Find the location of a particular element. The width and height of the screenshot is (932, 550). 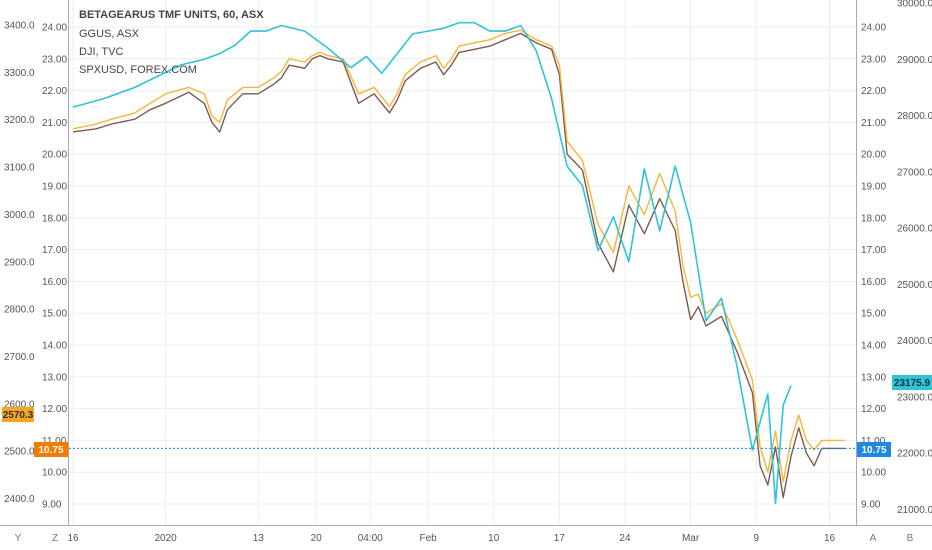

right-outer-tick-label: 26000.0 is located at coordinates (914, 229).